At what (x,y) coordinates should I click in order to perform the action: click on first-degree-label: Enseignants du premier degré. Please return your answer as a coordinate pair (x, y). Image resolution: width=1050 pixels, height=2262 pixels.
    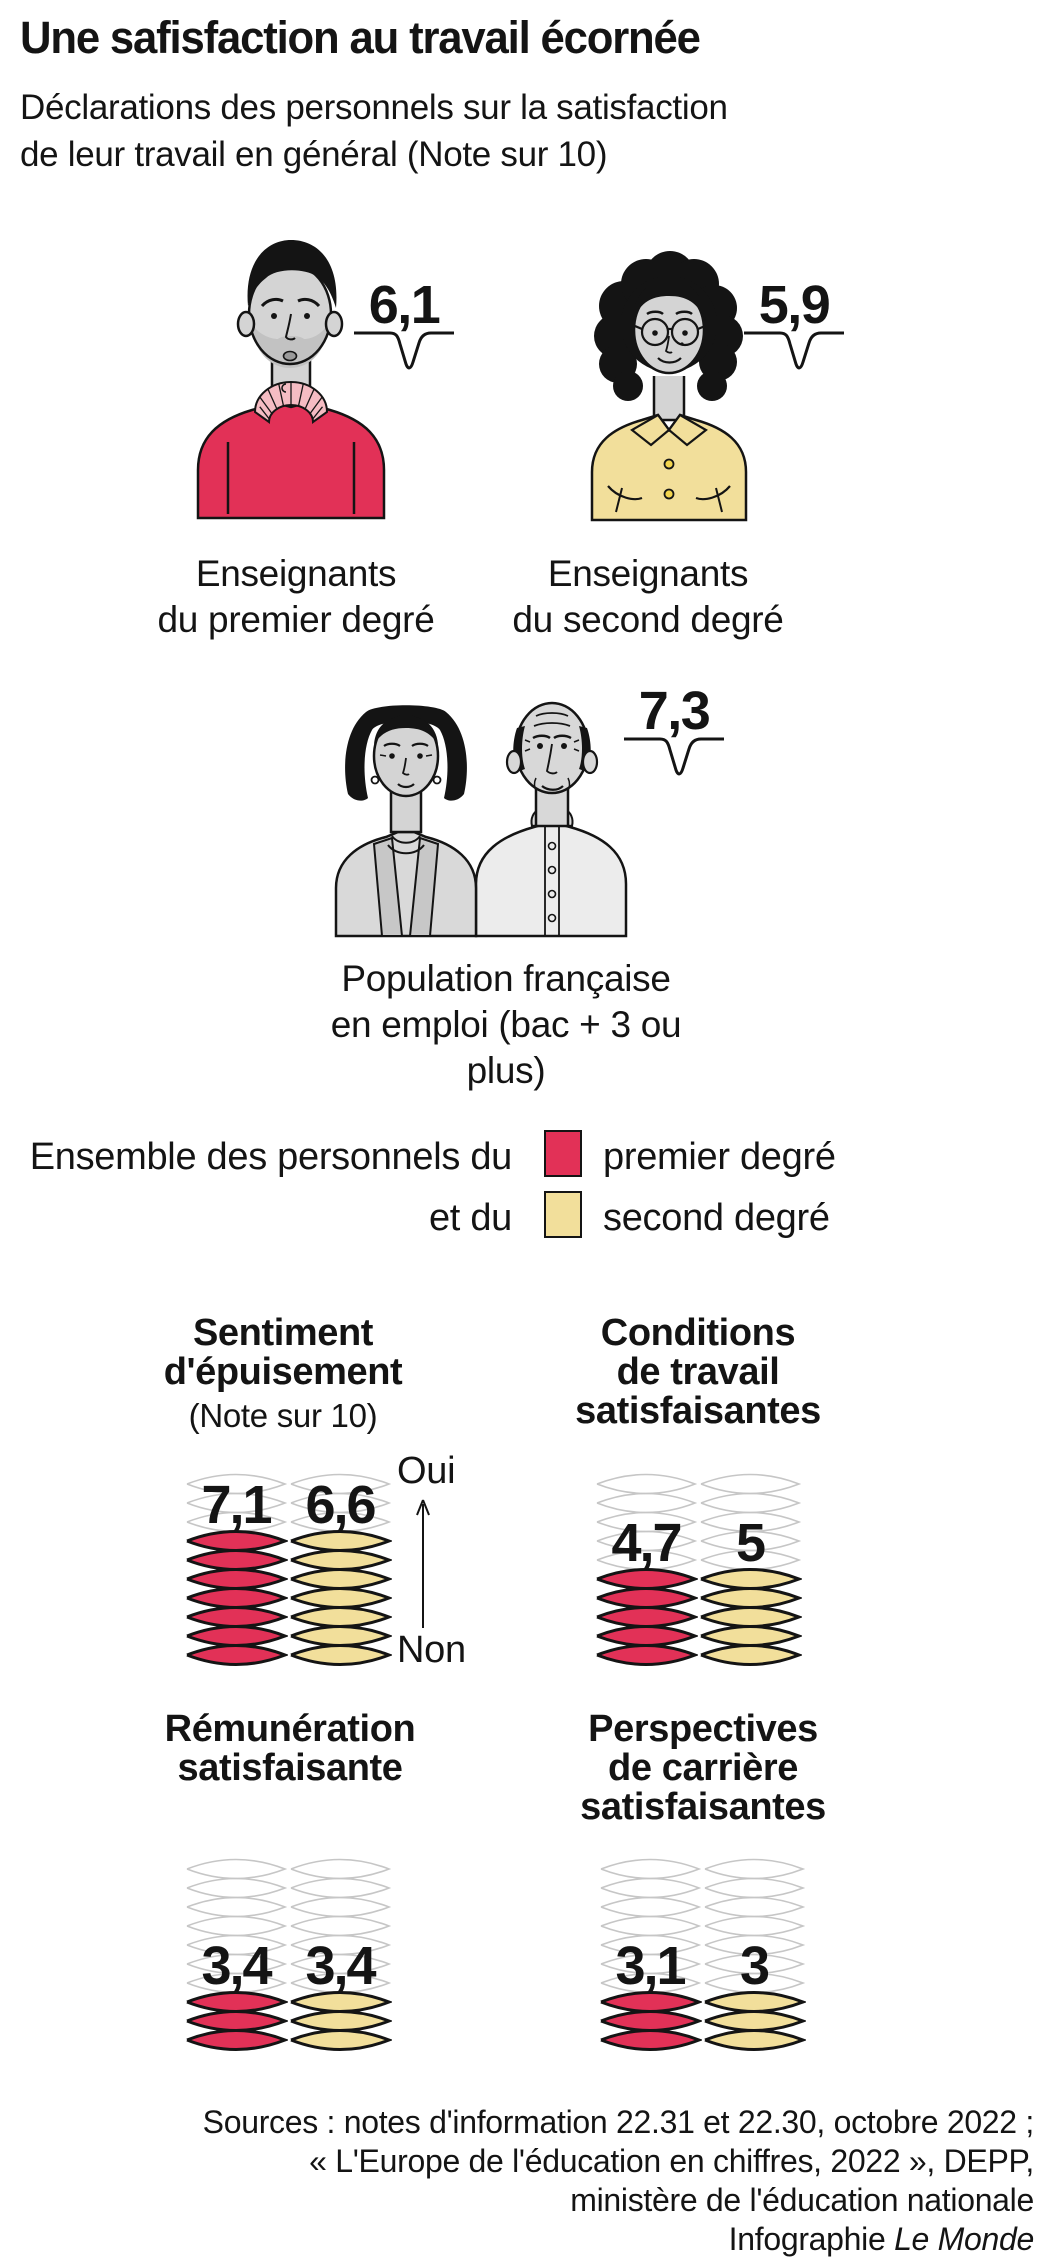
    Looking at the image, I should click on (296, 596).